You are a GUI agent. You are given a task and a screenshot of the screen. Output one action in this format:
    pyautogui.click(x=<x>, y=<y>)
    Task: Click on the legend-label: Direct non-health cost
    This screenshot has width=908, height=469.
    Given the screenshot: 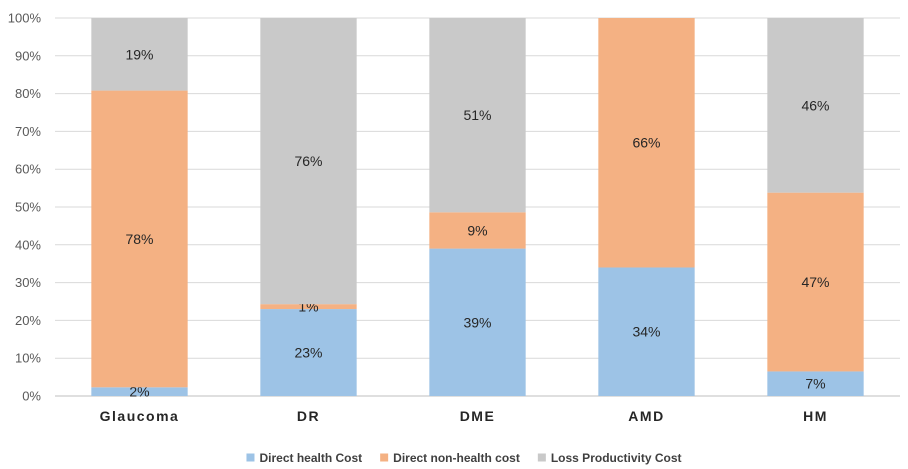 What is the action you would take?
    pyautogui.click(x=456, y=458)
    